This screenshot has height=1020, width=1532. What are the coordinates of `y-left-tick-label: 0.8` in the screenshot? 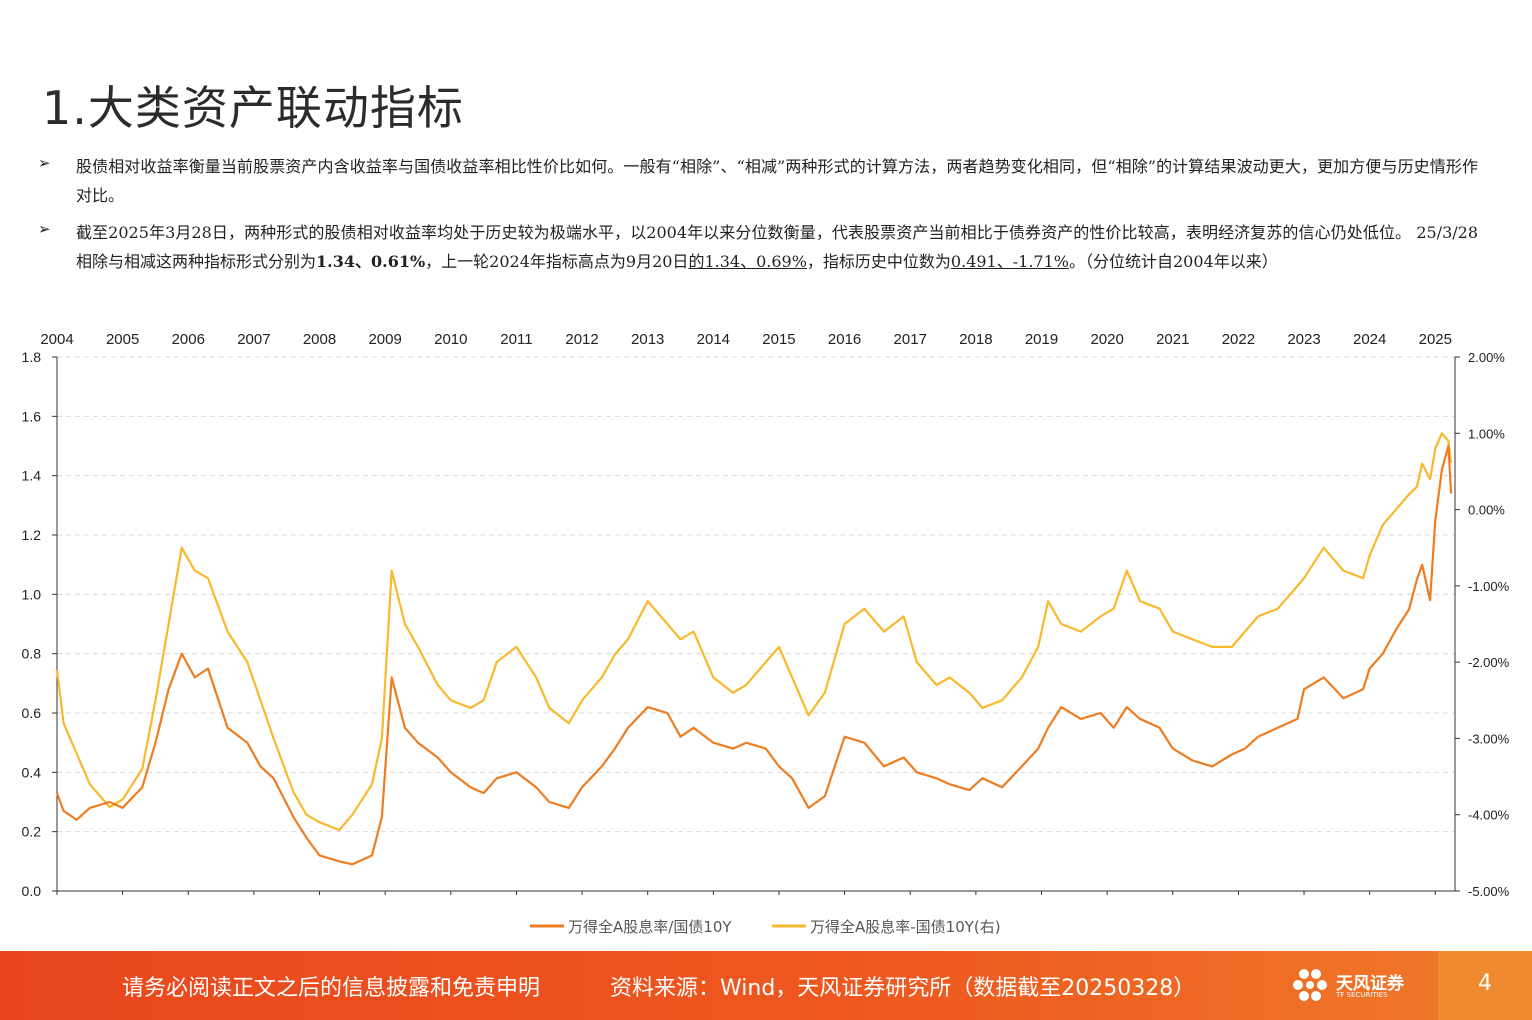 It's located at (32, 654).